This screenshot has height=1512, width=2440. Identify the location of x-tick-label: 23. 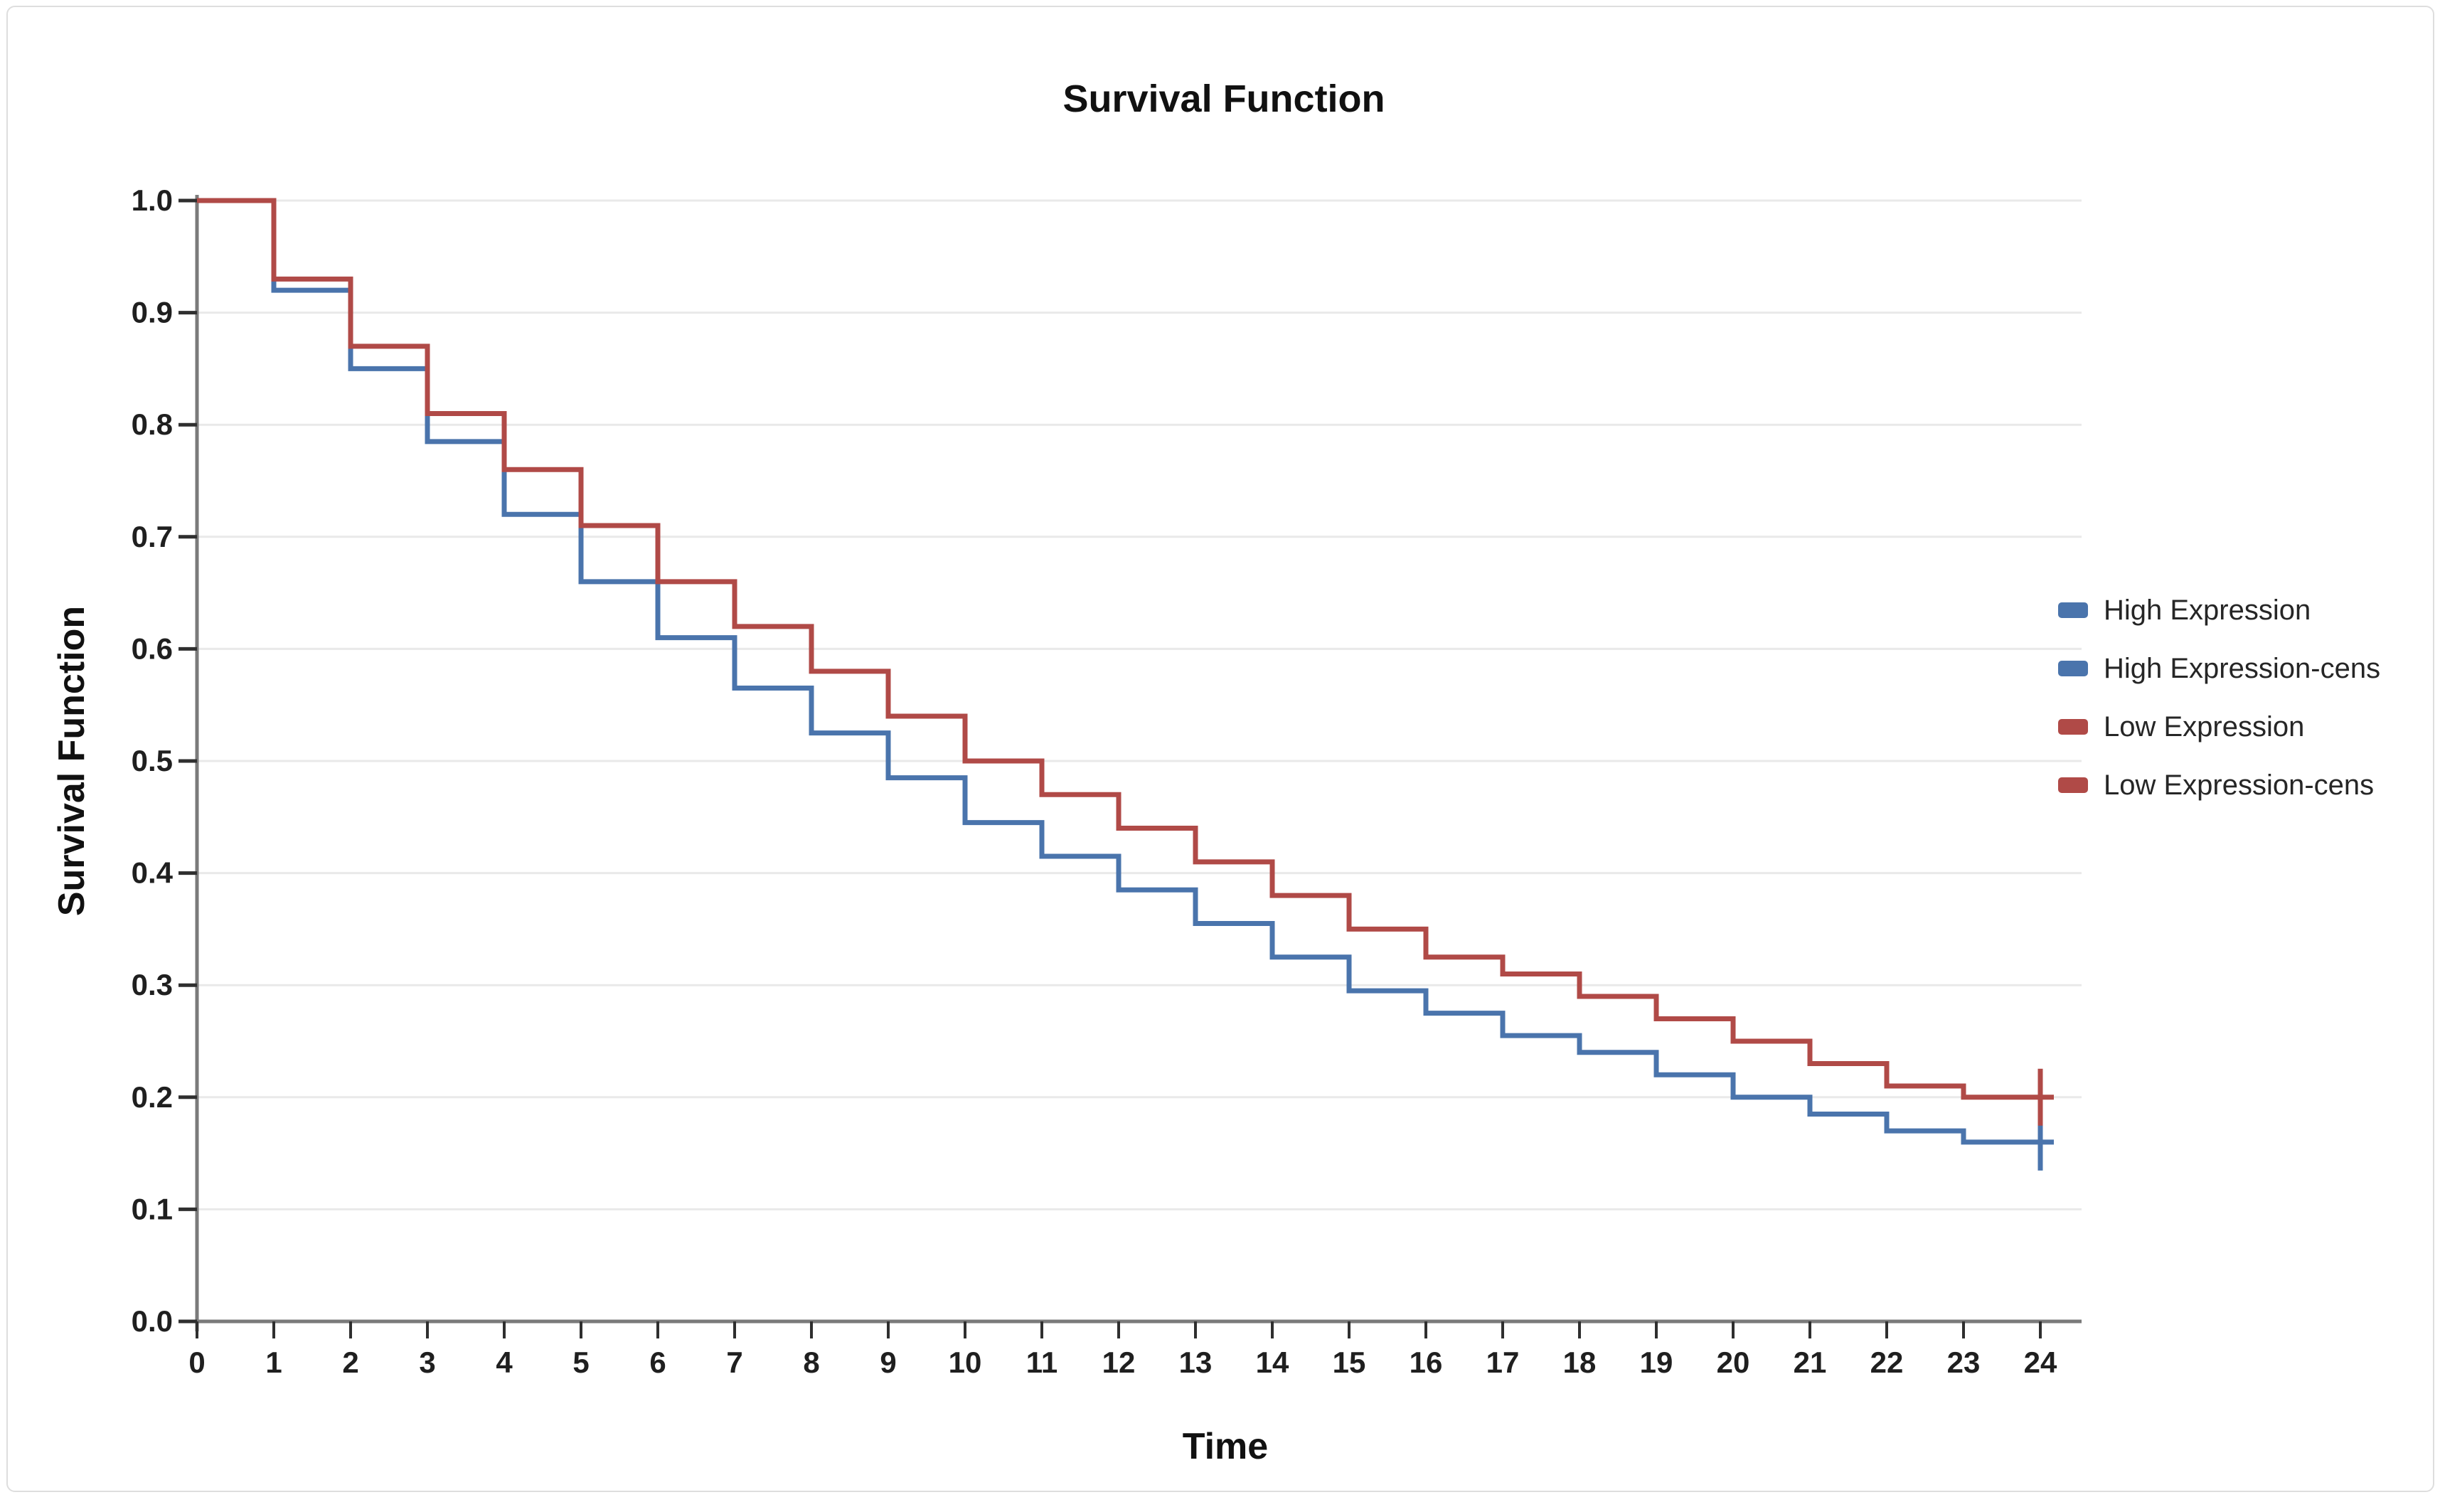
(1964, 1362).